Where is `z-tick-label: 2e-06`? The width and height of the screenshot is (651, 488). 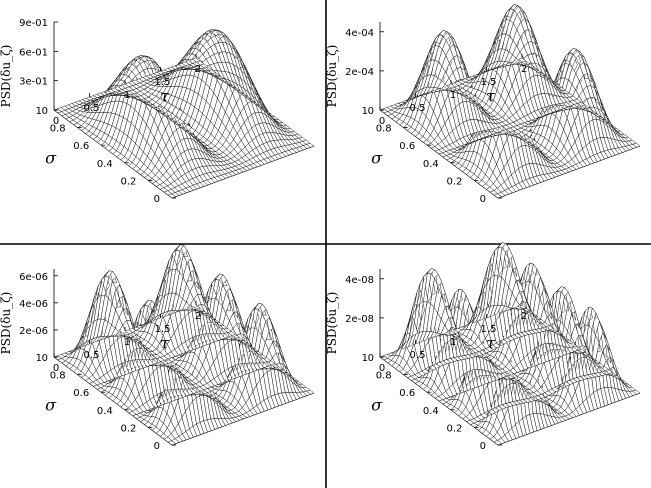 z-tick-label: 2e-06 is located at coordinates (33, 331).